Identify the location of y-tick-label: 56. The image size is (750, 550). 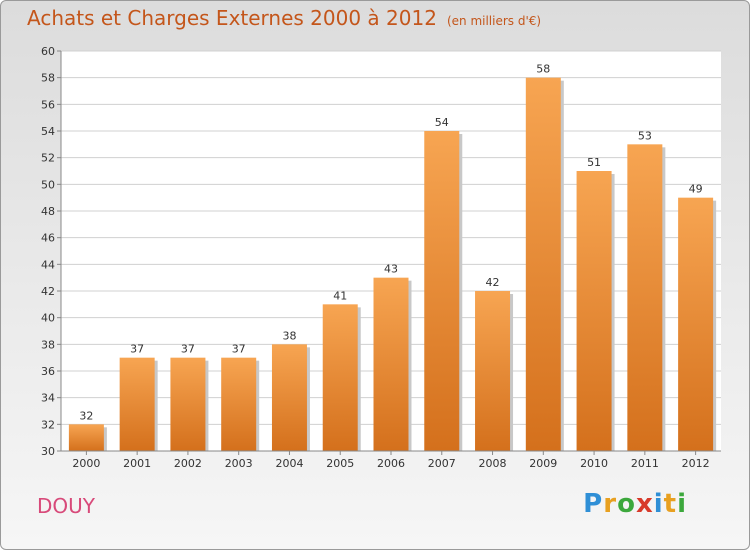
(48, 104).